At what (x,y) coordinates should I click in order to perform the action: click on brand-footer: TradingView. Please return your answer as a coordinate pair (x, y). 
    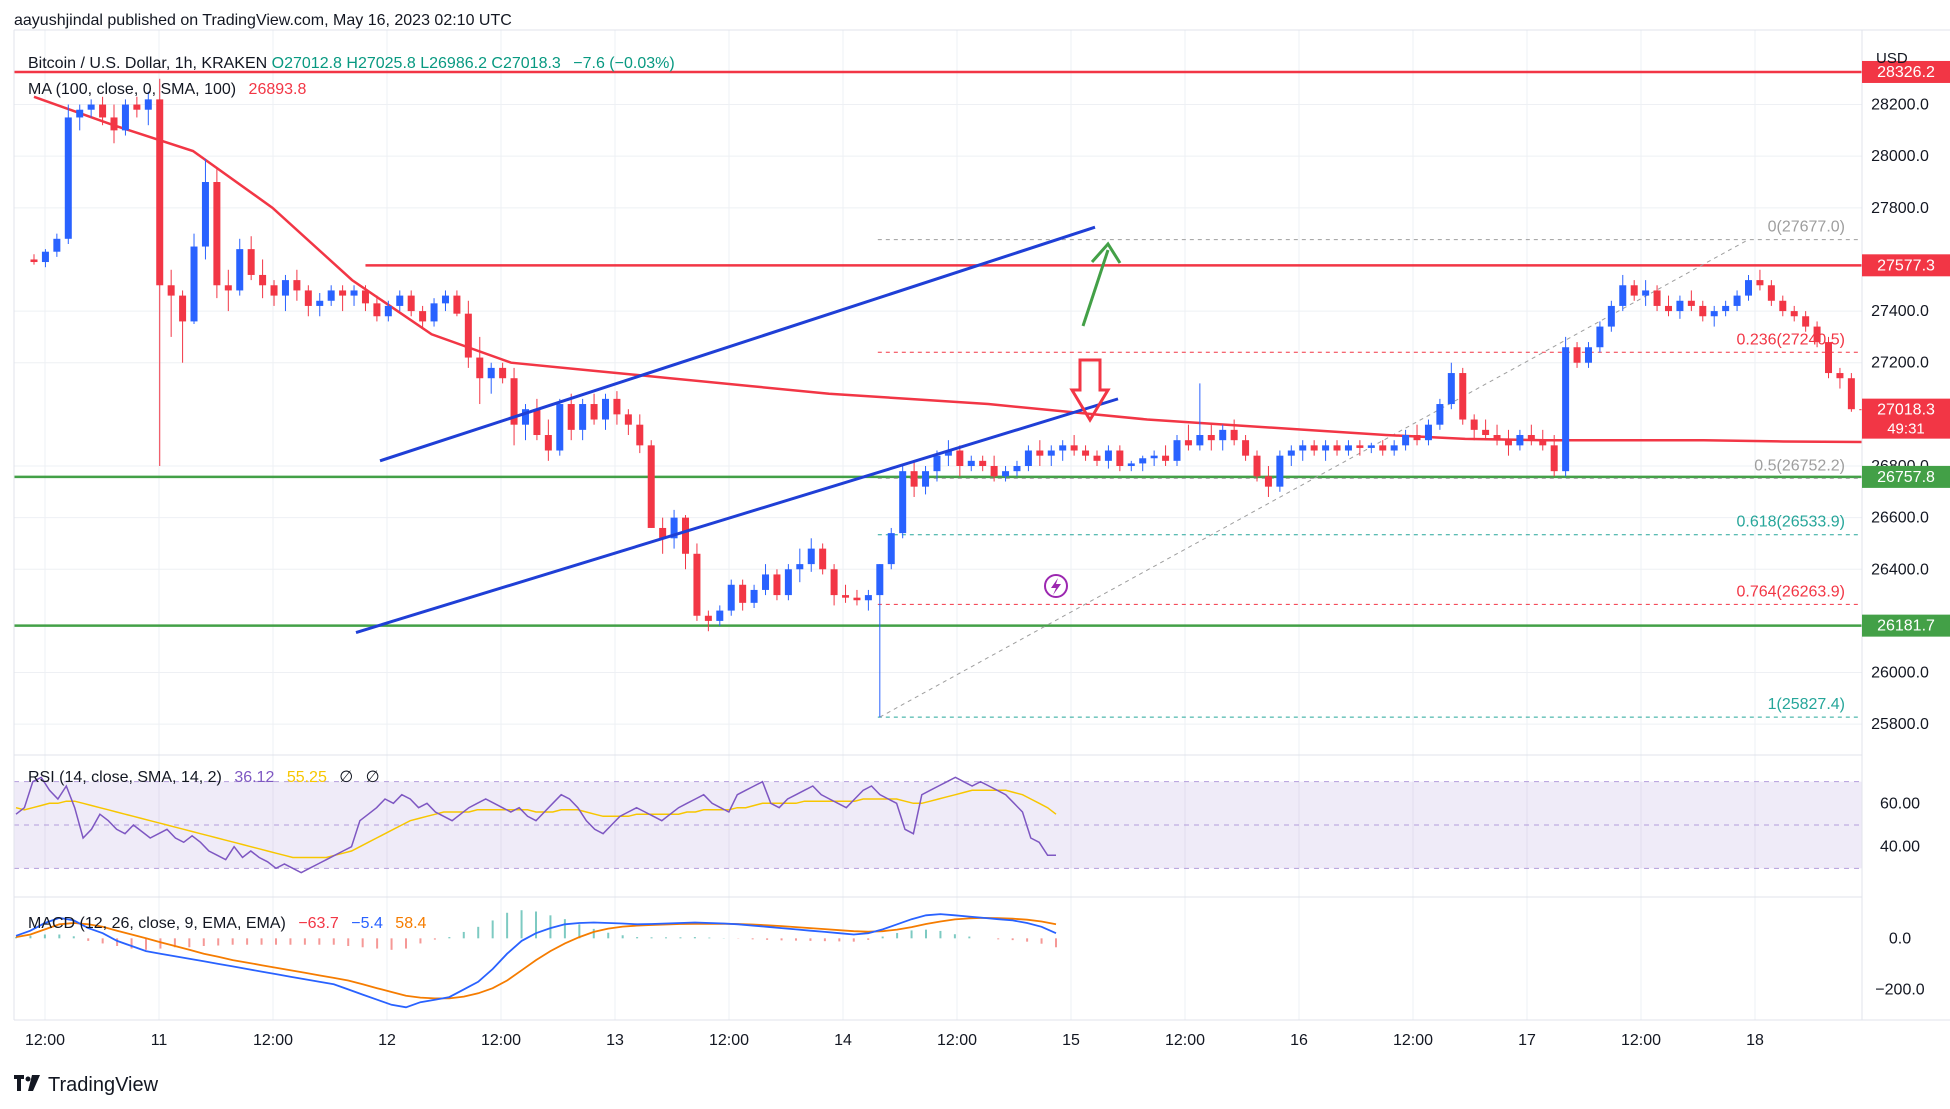
    Looking at the image, I should click on (86, 1085).